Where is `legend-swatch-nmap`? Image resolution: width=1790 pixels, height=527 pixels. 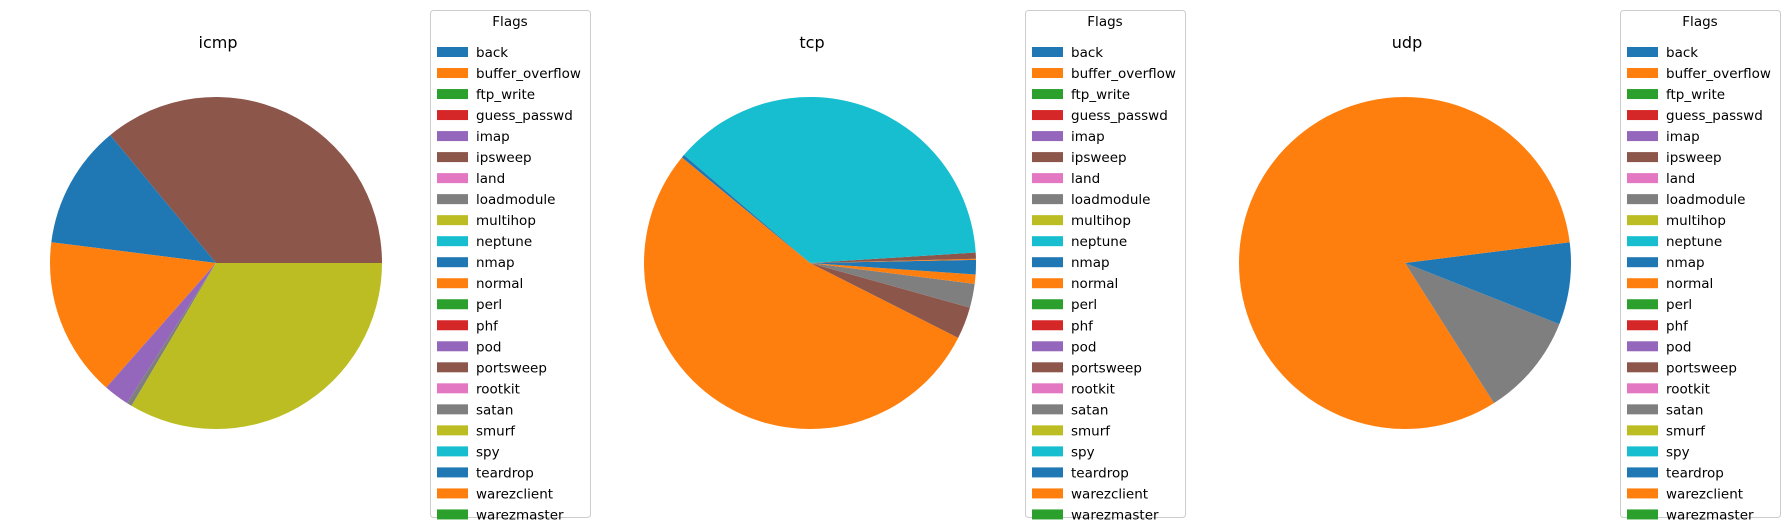 legend-swatch-nmap is located at coordinates (452, 262).